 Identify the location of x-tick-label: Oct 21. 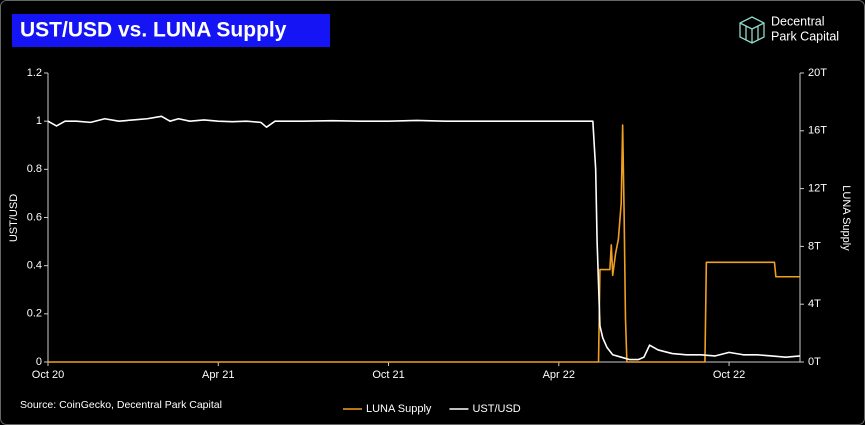
(388, 375).